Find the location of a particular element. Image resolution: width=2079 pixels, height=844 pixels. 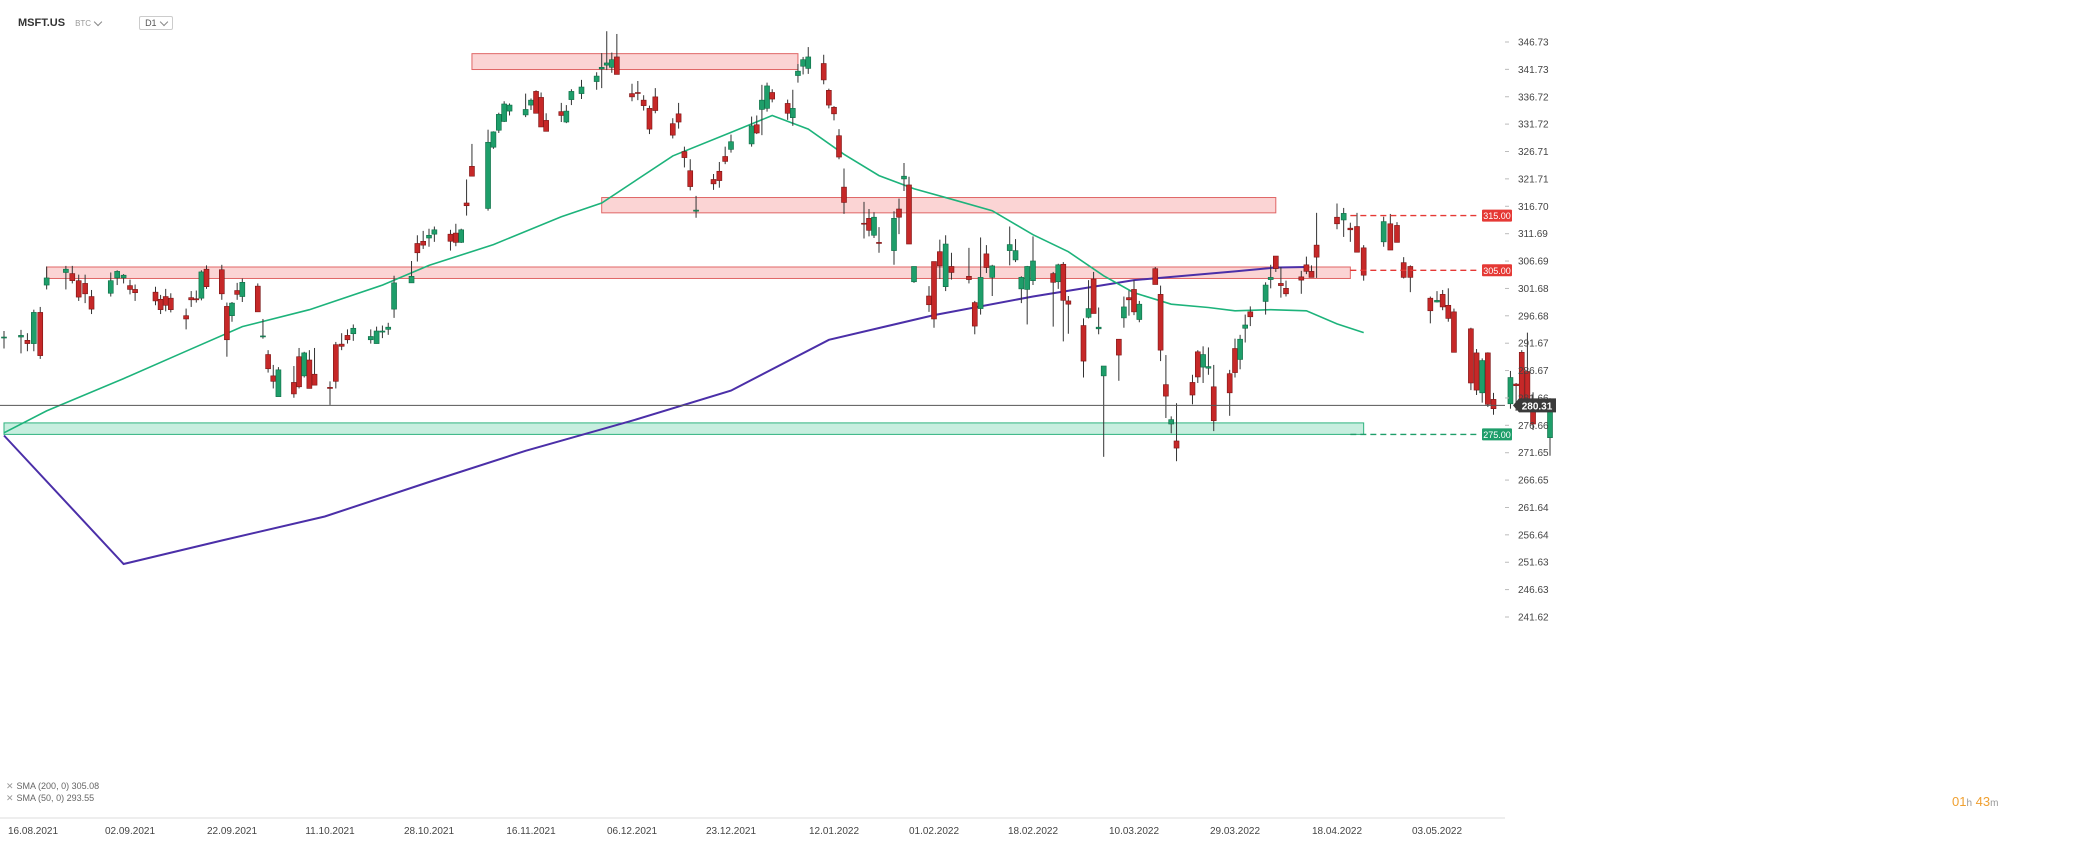

legend-item-sma50: ✕ SMA (50, 0) 293.55 is located at coordinates (52, 798).